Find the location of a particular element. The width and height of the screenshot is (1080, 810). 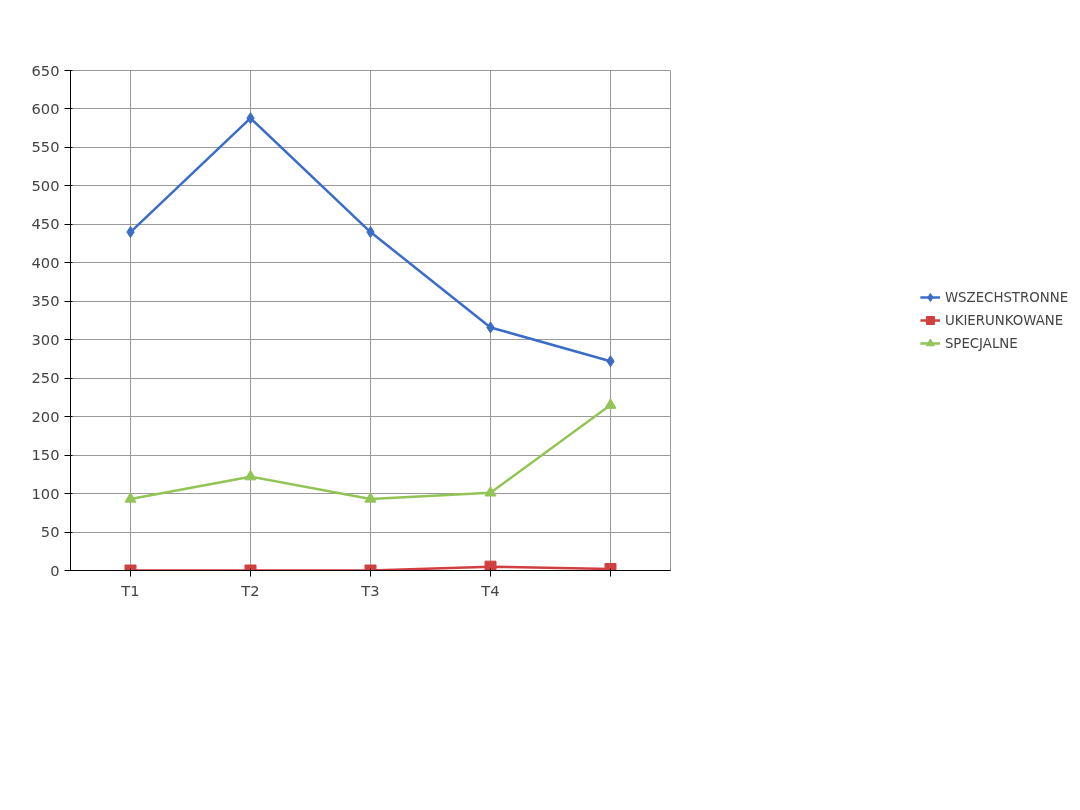

y-tick-label: 250 is located at coordinates (45, 378).